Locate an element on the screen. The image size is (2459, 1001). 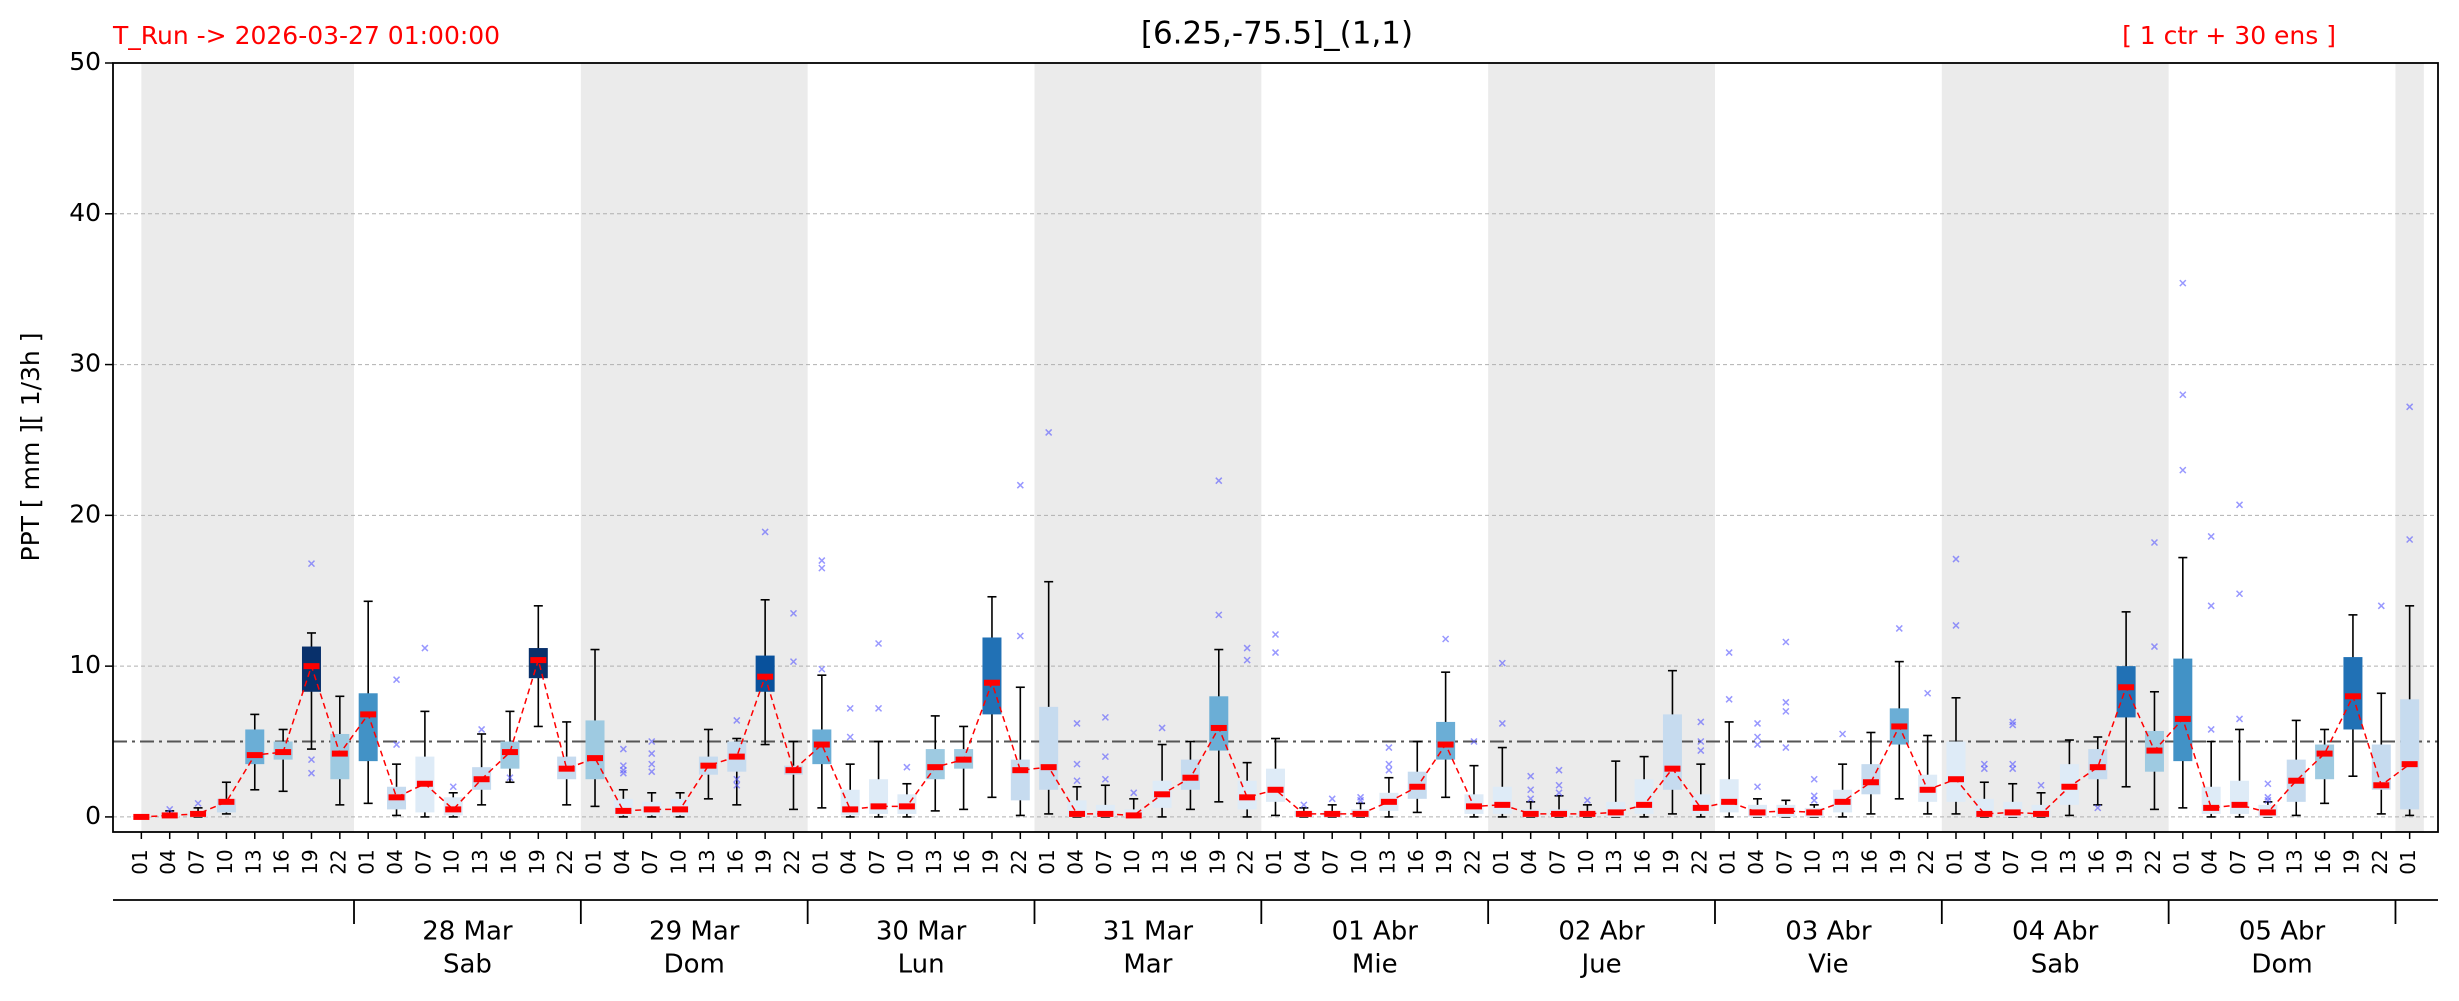
day-date: 30 Mar is located at coordinates (921, 932).